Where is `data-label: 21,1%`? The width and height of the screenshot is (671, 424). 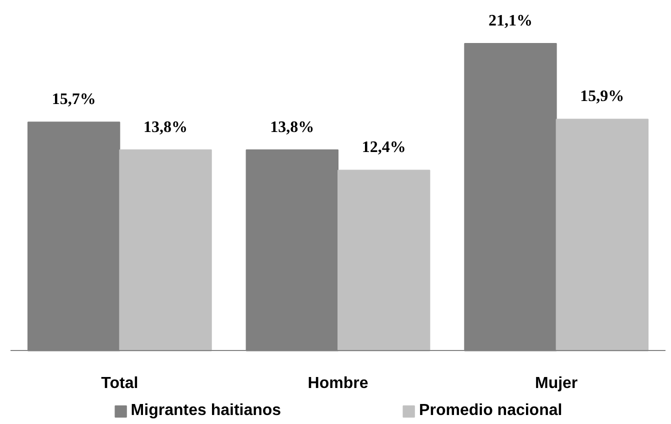
data-label: 21,1% is located at coordinates (510, 21).